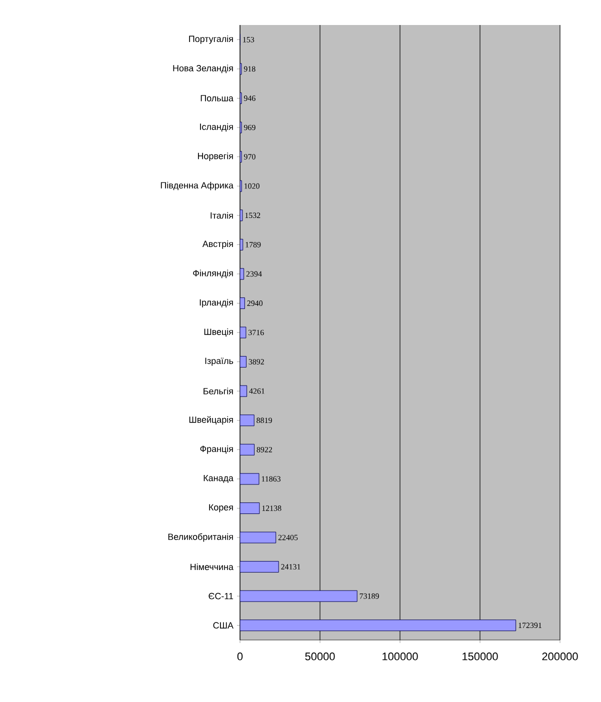 The image size is (601, 702). Describe the element at coordinates (216, 449) in the screenshot. I see `y-tick-label: Франція` at that location.